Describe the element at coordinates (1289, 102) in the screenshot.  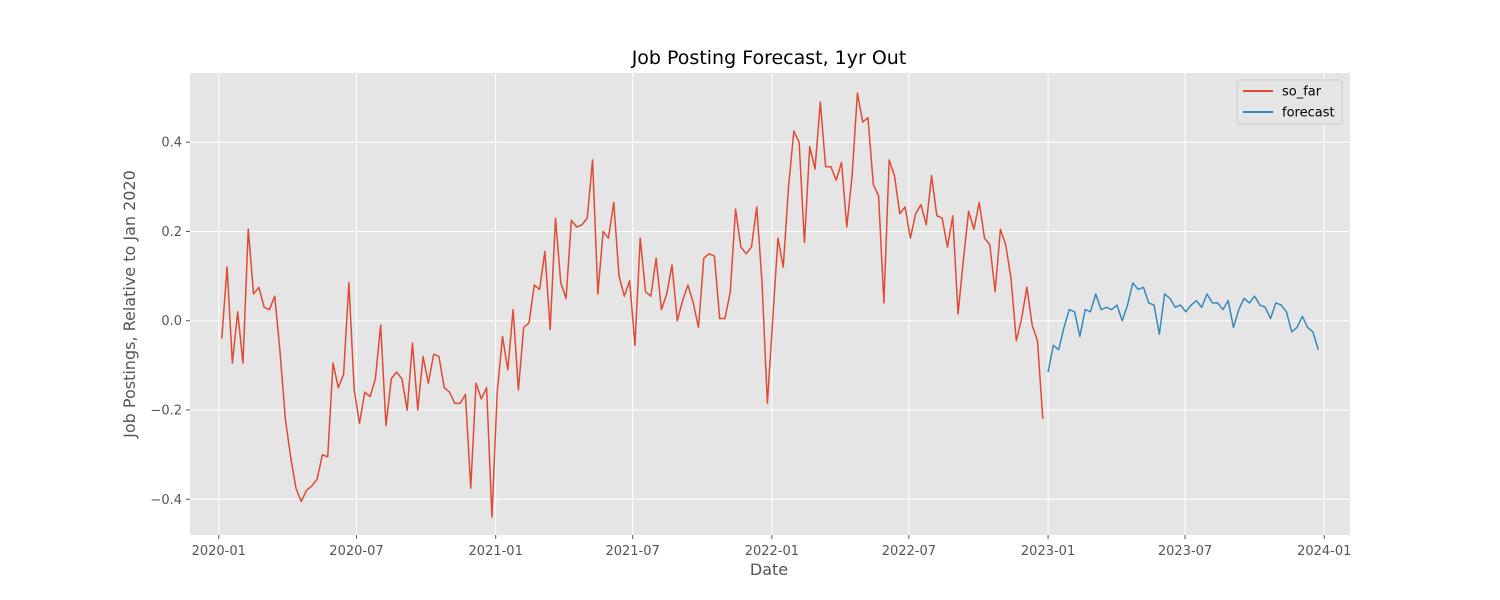
I see `legend: so_far forecast` at that location.